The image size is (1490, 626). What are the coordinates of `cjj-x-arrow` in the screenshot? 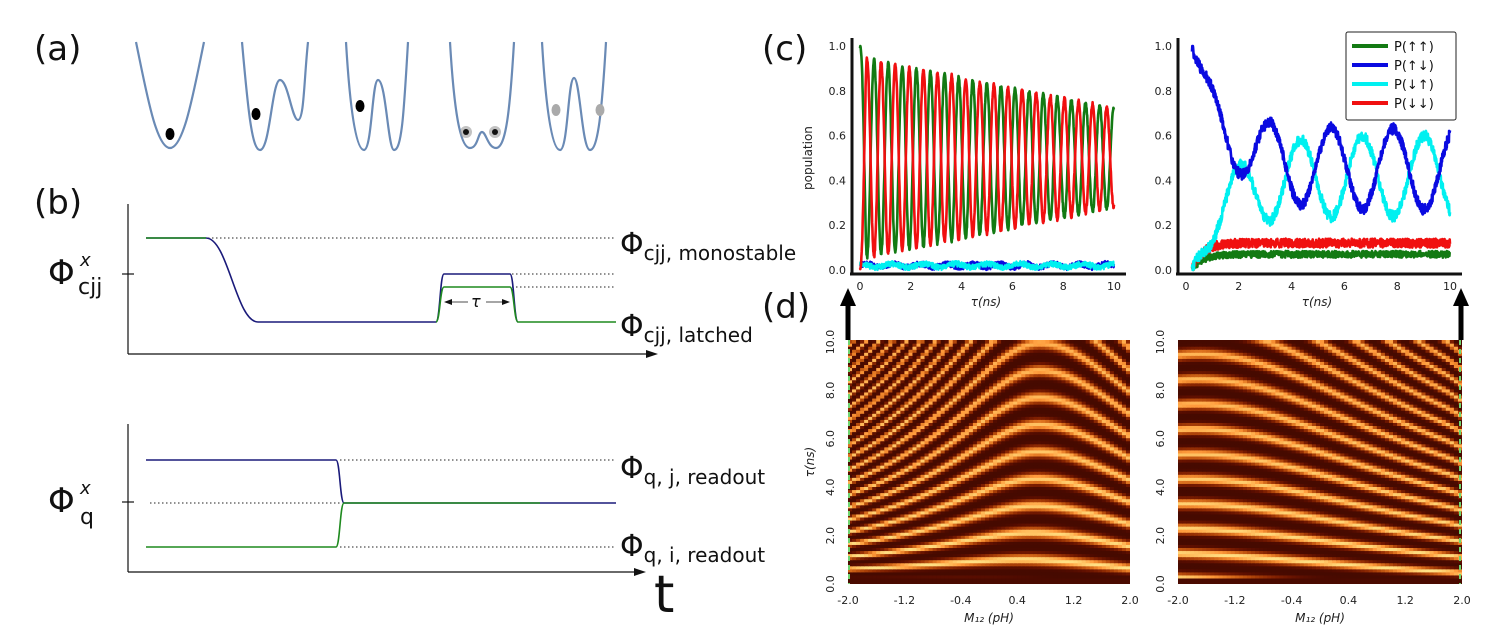 It's located at (652, 354).